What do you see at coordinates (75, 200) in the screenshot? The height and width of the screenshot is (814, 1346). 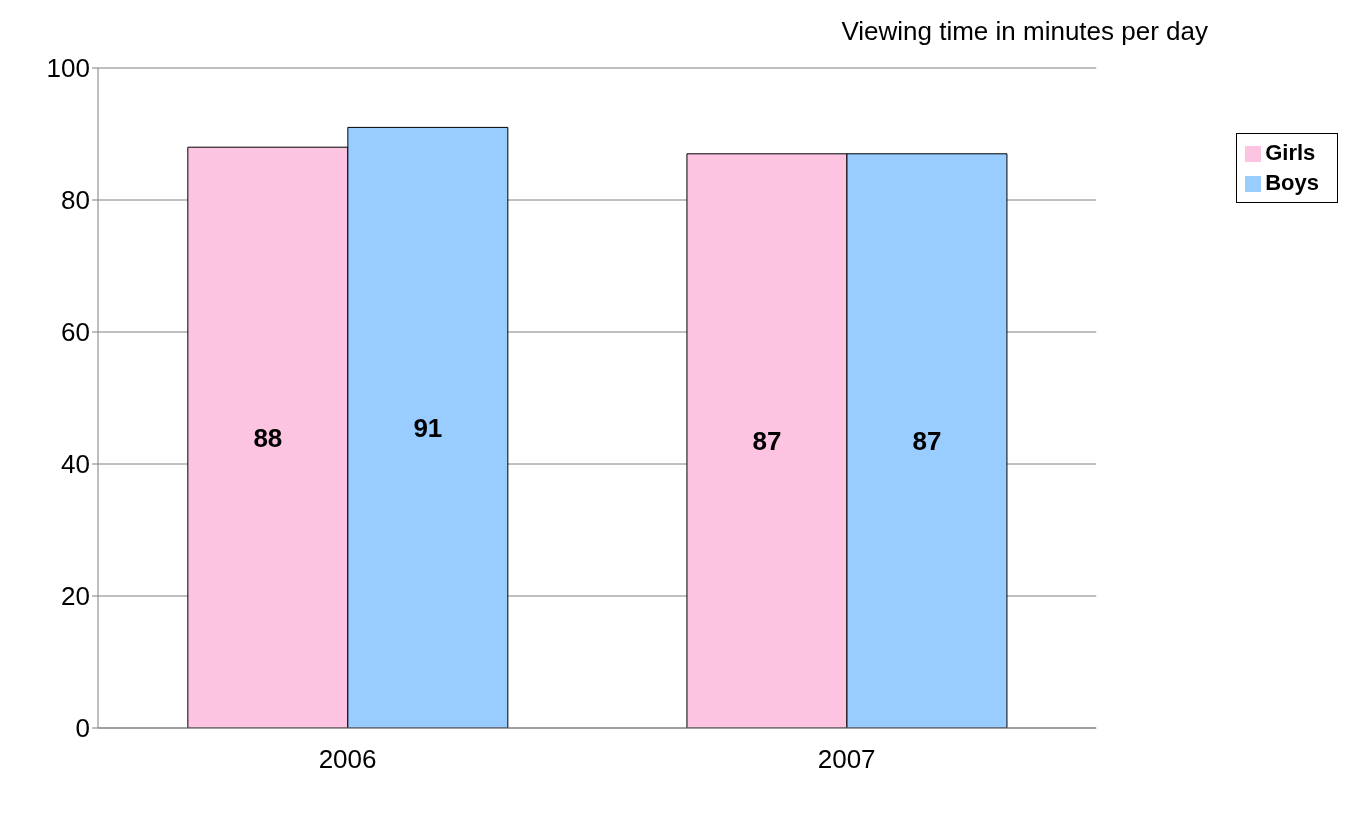 I see `y-tick-label: 80` at bounding box center [75, 200].